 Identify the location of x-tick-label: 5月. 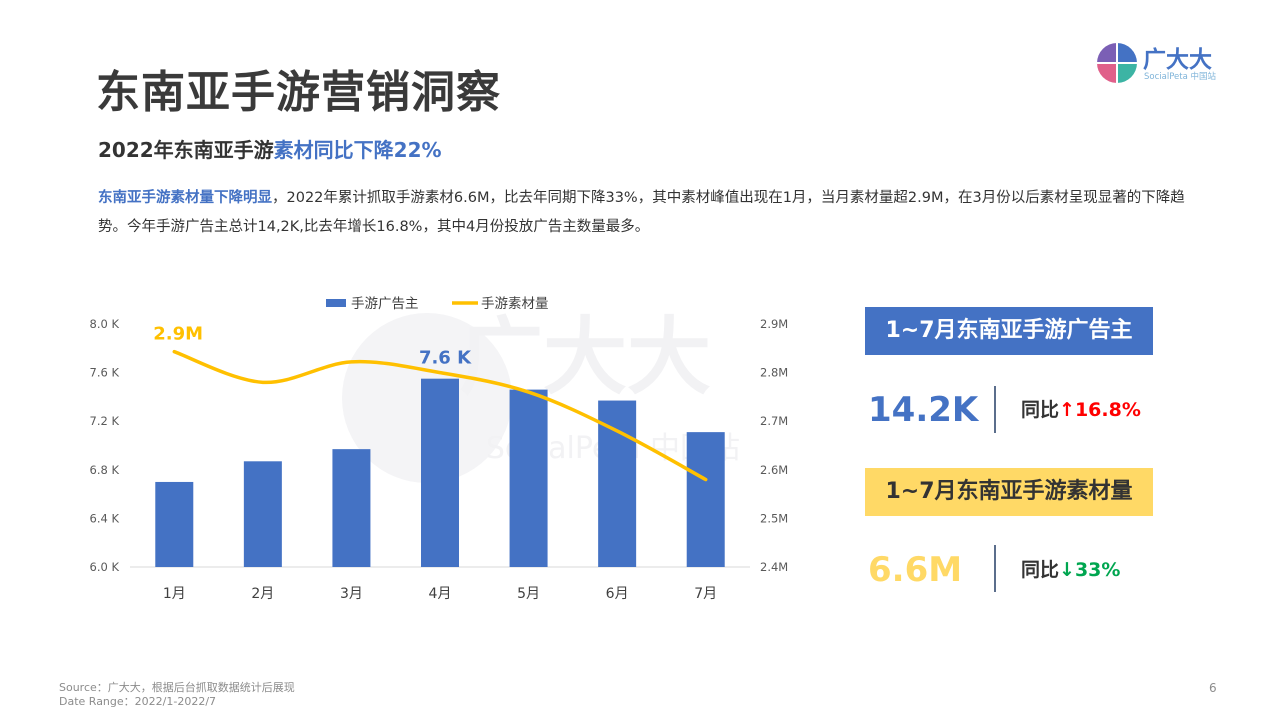
(528, 594).